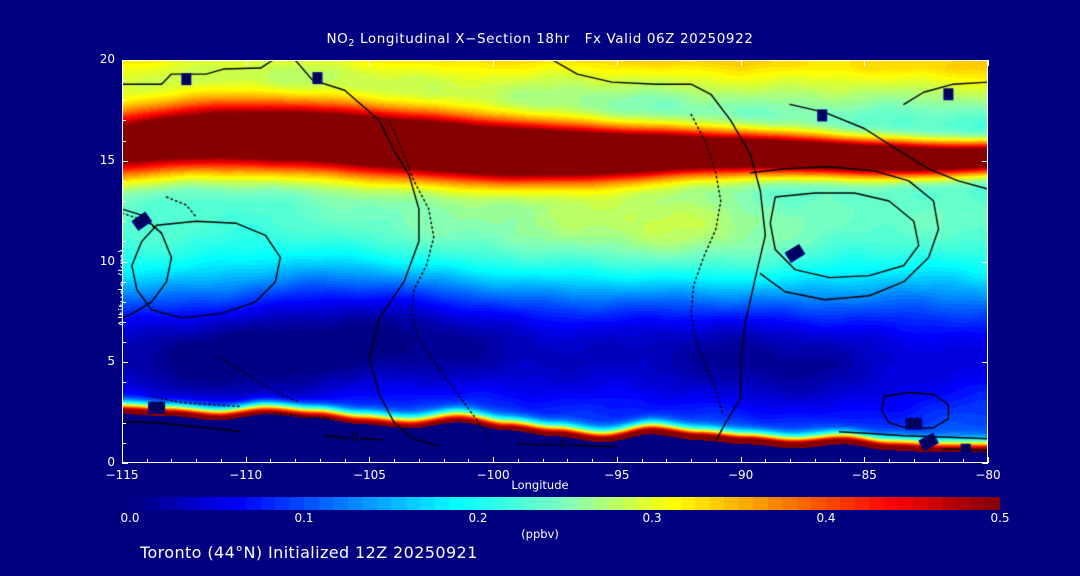  What do you see at coordinates (826, 518) in the screenshot?
I see `colorbar-tick-label: 0.4` at bounding box center [826, 518].